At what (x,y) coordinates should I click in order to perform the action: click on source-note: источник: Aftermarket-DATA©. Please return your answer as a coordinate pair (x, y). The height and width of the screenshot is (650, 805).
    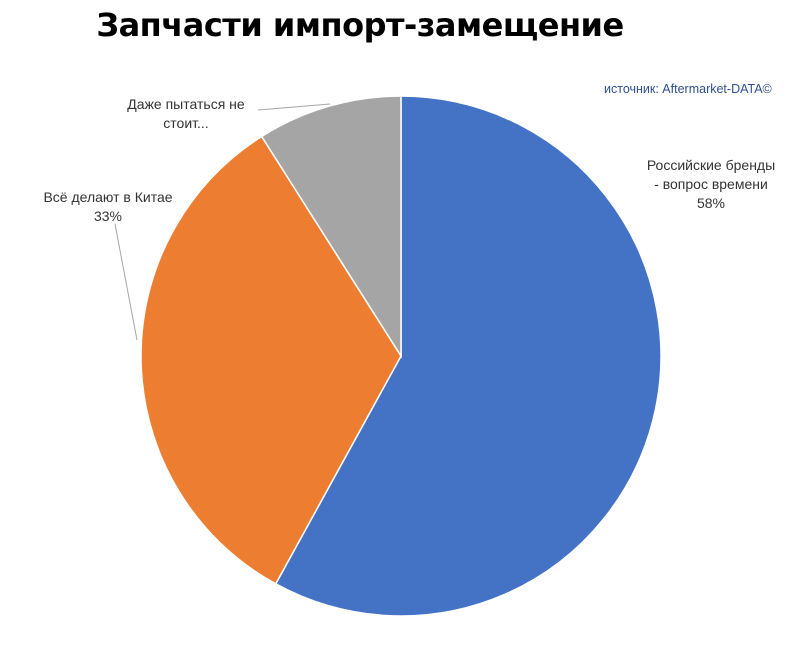
    Looking at the image, I should click on (688, 89).